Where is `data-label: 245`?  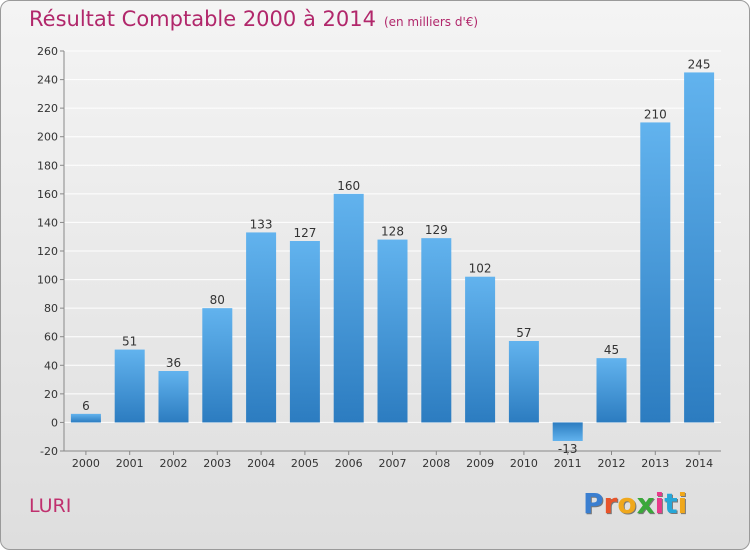
data-label: 245 is located at coordinates (699, 64).